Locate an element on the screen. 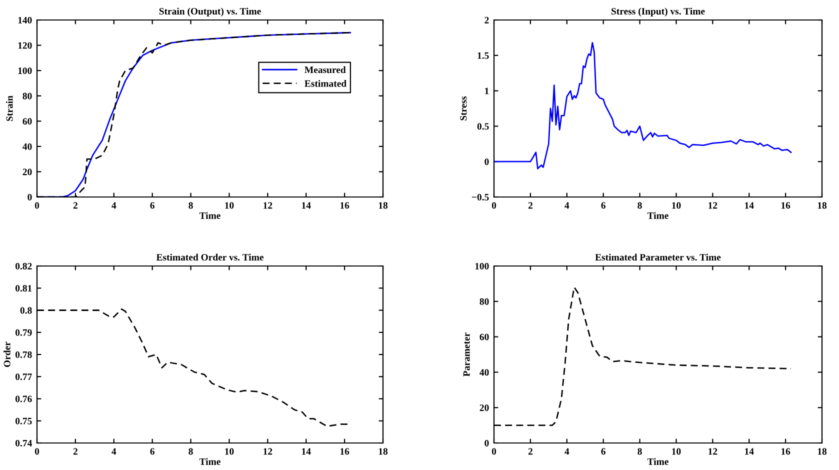 The height and width of the screenshot is (470, 839). y-tick-label: 0.79 is located at coordinates (23, 332).